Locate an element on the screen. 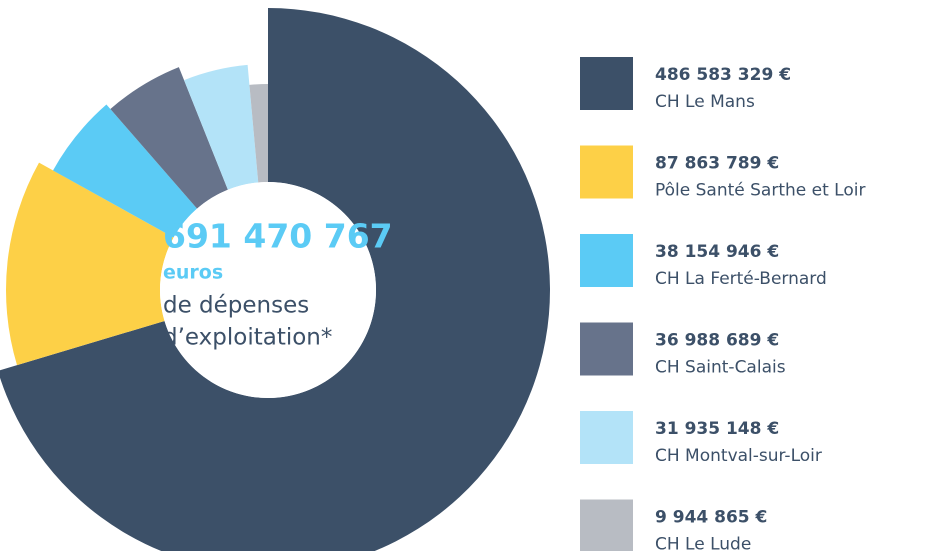 This screenshot has height=551, width=936. legend-label: Pôle Santé Sarthe et Loir is located at coordinates (760, 191).